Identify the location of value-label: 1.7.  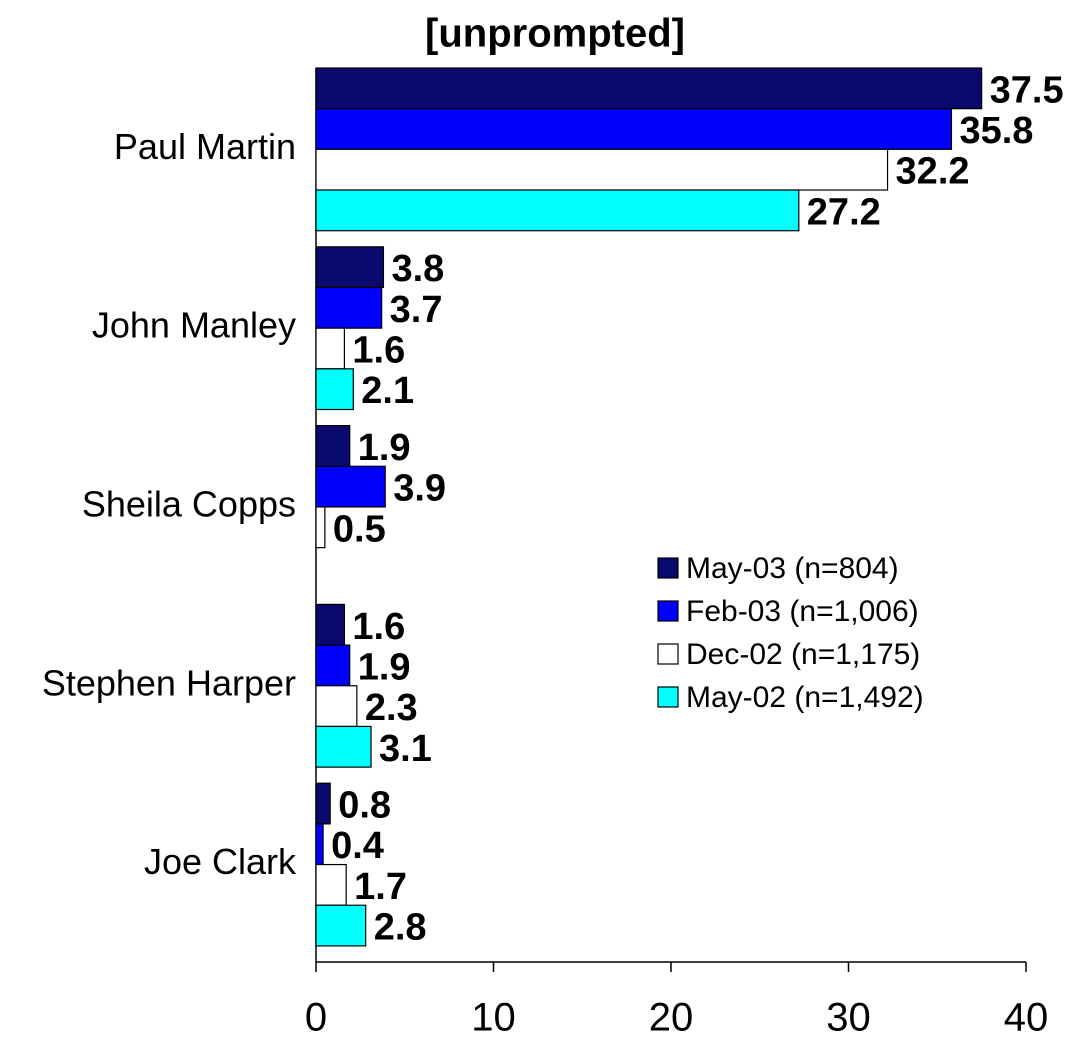
(380, 887).